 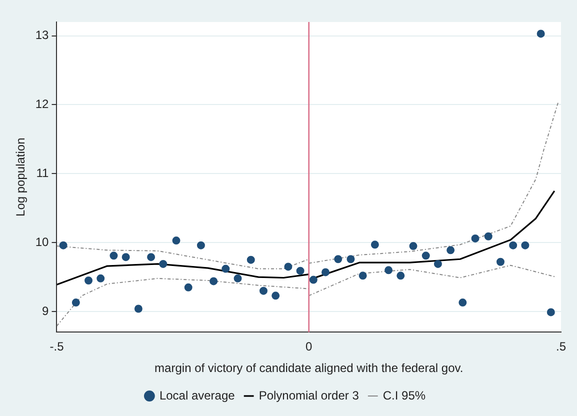 What do you see at coordinates (561, 347) in the screenshot?
I see `x-tick-label: .5` at bounding box center [561, 347].